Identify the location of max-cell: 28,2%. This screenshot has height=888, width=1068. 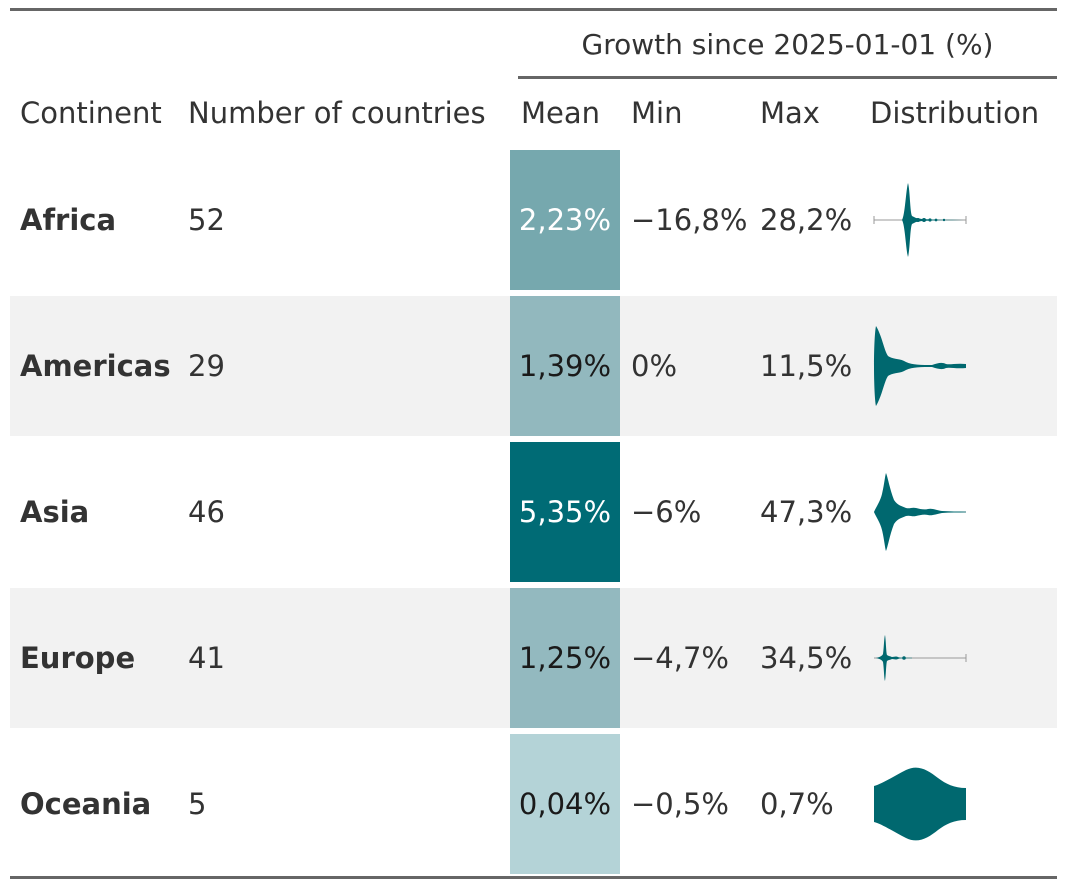
(806, 220).